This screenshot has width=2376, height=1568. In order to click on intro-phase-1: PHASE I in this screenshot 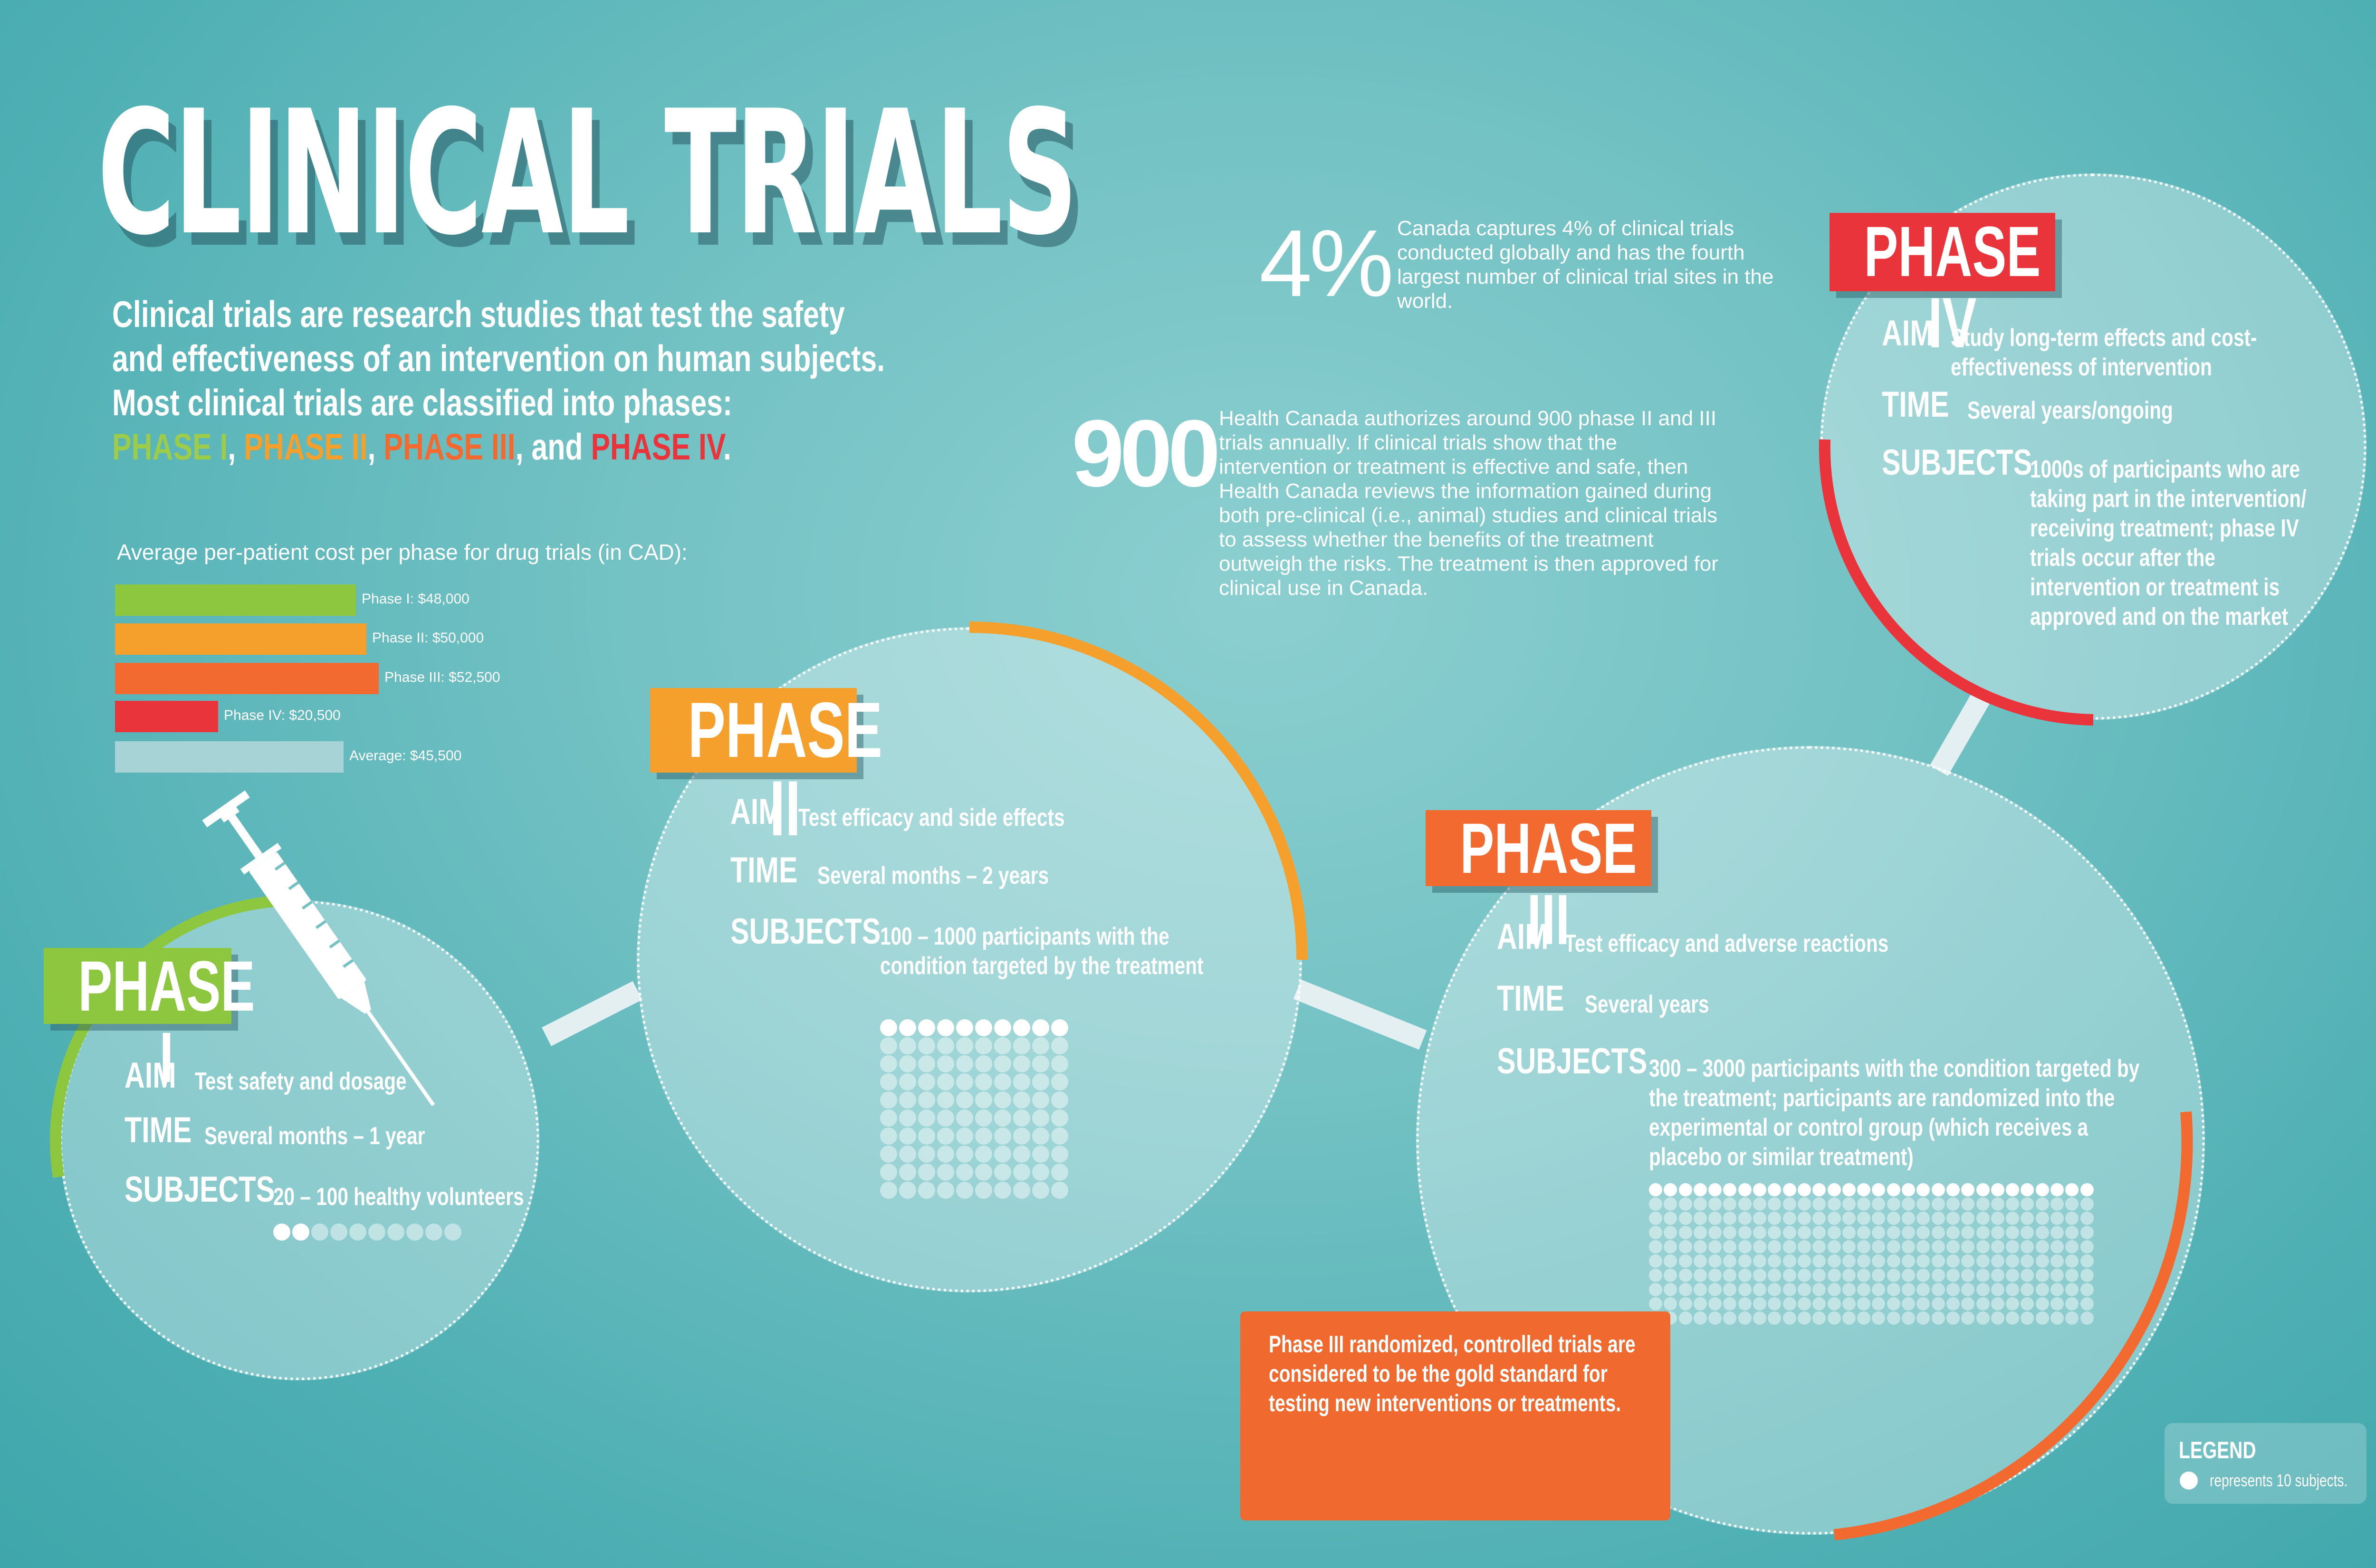, I will do `click(170, 447)`.